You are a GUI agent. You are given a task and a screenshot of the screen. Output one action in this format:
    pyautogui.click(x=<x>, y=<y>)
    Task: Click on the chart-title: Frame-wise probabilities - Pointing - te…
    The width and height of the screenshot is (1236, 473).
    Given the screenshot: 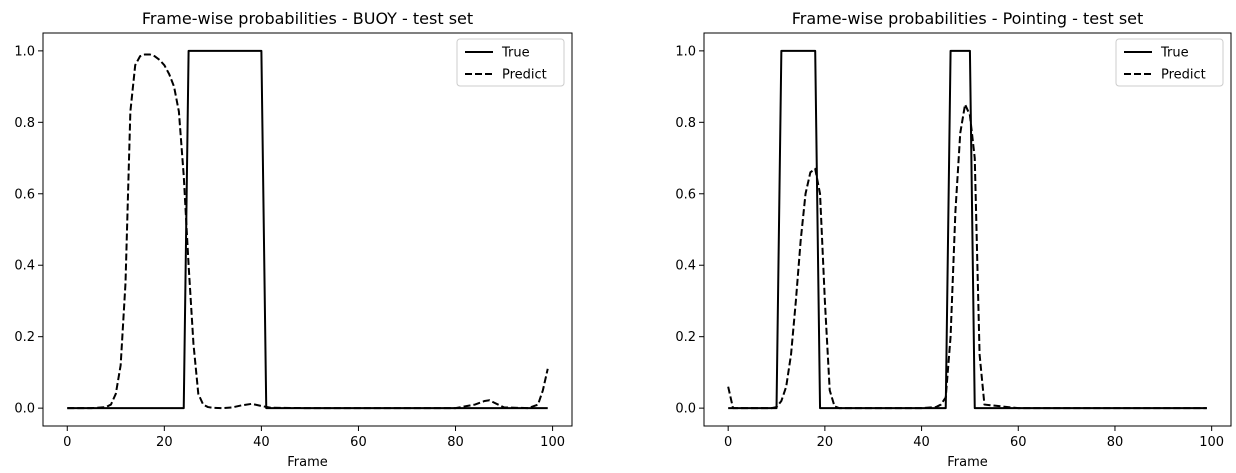 What is the action you would take?
    pyautogui.click(x=968, y=18)
    